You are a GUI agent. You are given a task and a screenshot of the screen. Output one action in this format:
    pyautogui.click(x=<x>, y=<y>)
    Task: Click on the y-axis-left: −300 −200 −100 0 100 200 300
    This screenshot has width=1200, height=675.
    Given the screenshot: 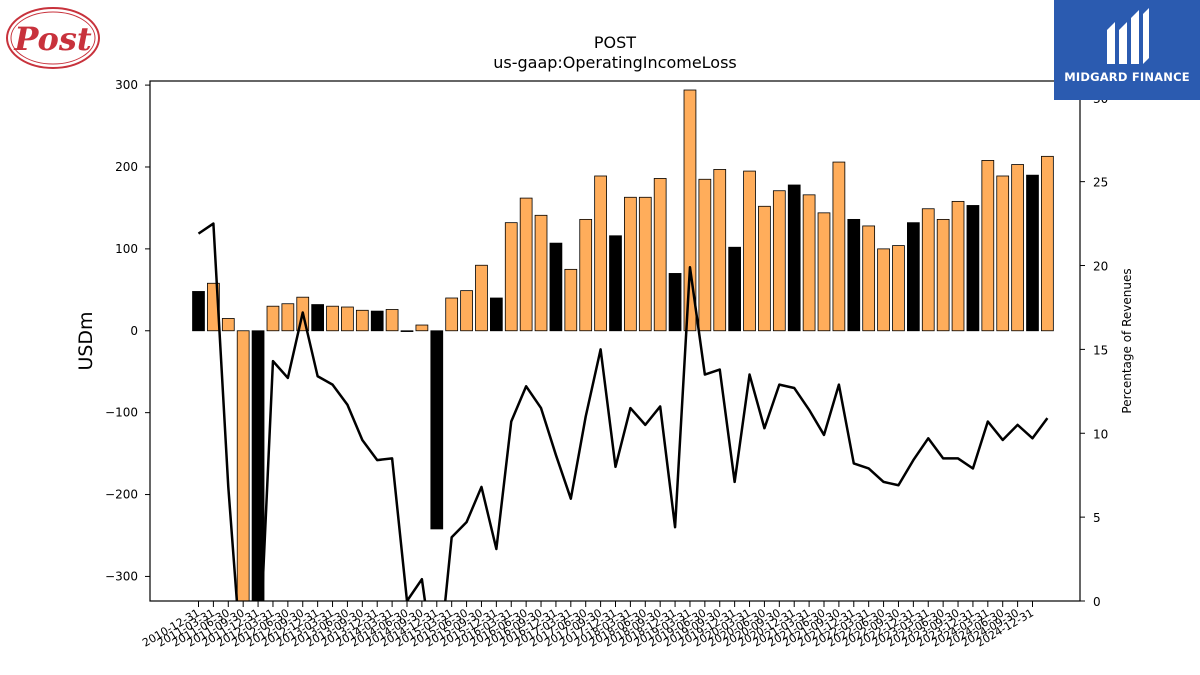 What is the action you would take?
    pyautogui.click(x=127, y=330)
    